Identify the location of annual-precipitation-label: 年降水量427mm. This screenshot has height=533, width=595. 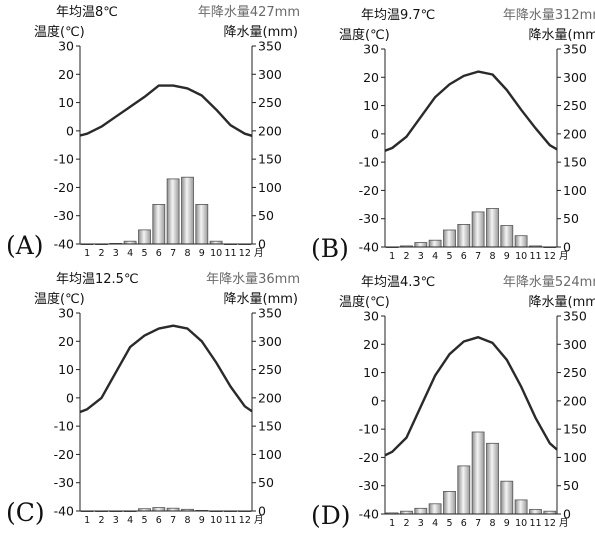
(249, 12).